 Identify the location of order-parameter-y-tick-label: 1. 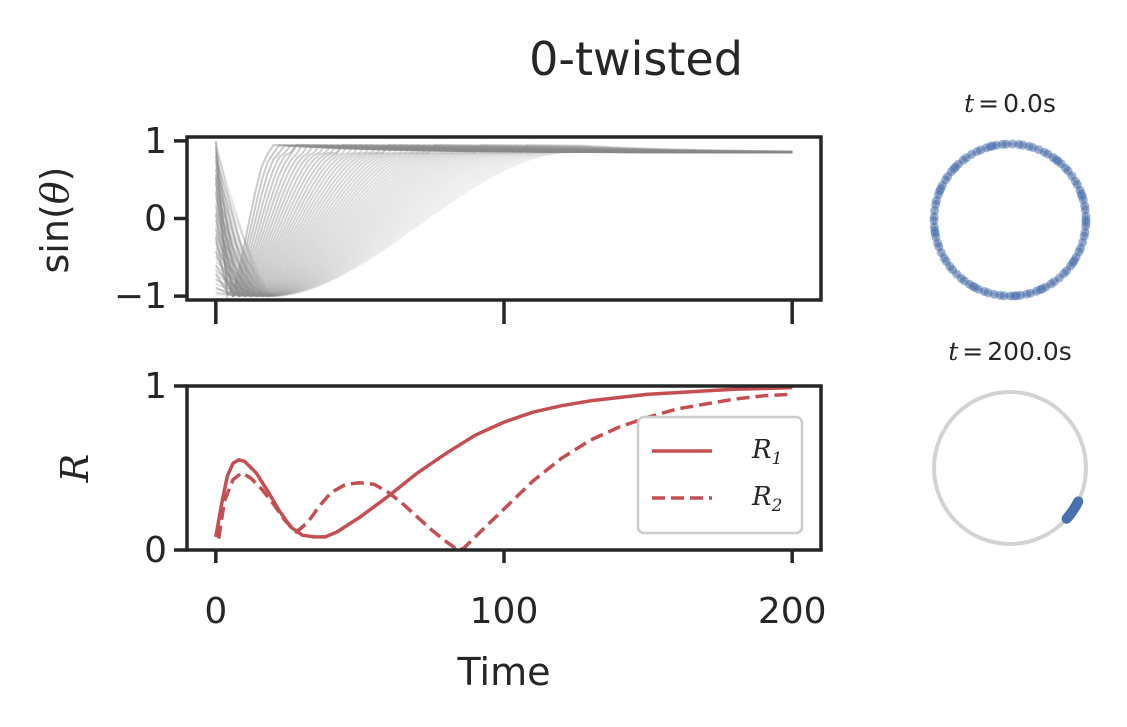
(155, 386).